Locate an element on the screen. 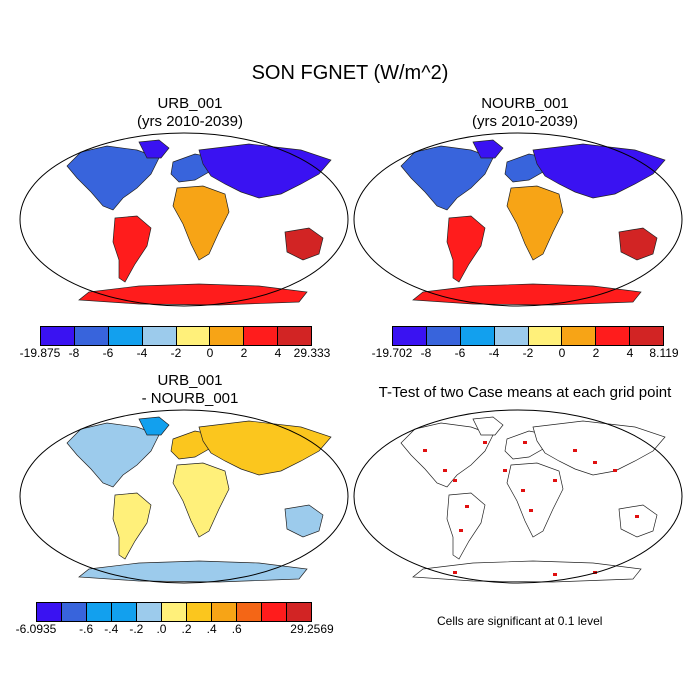 The image size is (700, 700). urb-panel-title: URB_001 (yrs 2010-2039) is located at coordinates (190, 113).